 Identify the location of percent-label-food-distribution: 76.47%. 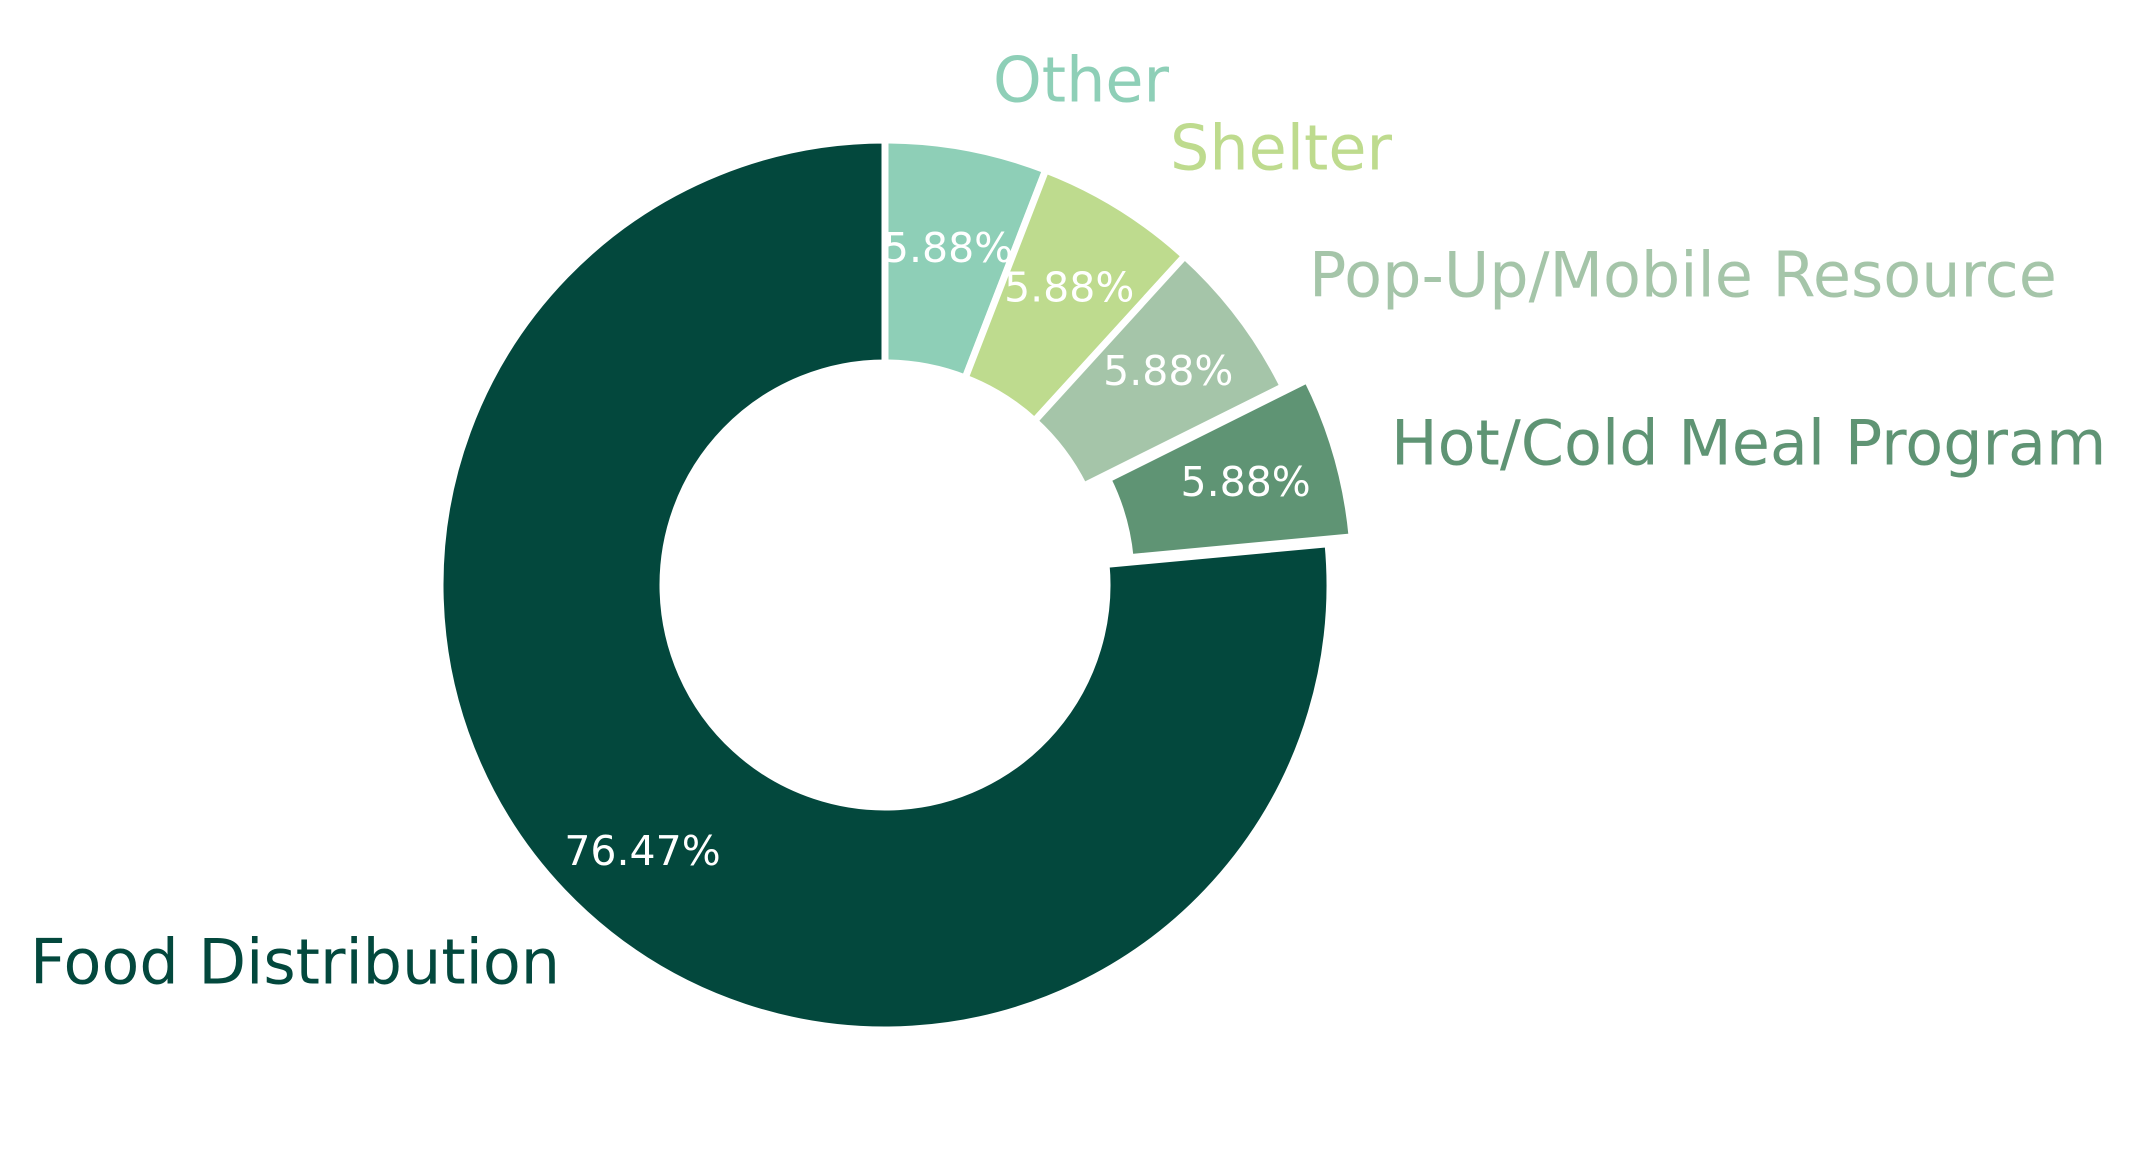
(642, 851).